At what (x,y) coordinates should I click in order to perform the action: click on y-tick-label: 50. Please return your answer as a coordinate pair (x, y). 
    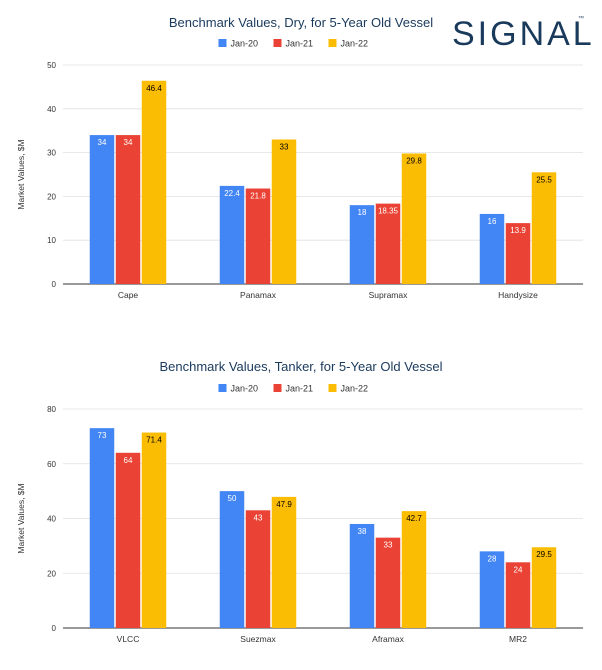
    Looking at the image, I should click on (51, 65).